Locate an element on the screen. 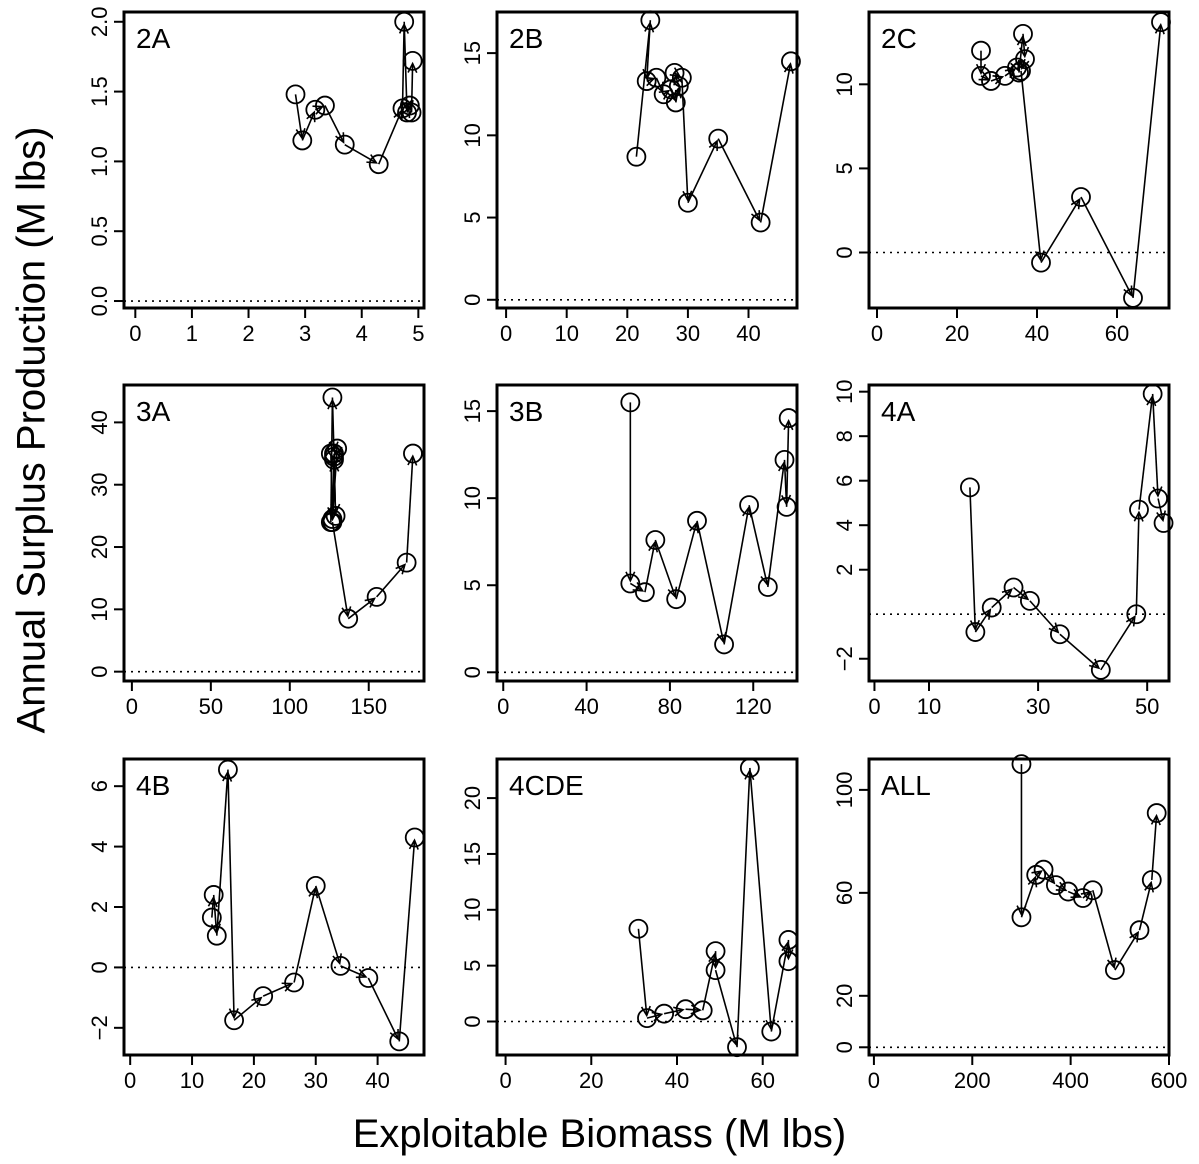 The height and width of the screenshot is (1164, 1199). x-tick-label: 100 is located at coordinates (289, 706).